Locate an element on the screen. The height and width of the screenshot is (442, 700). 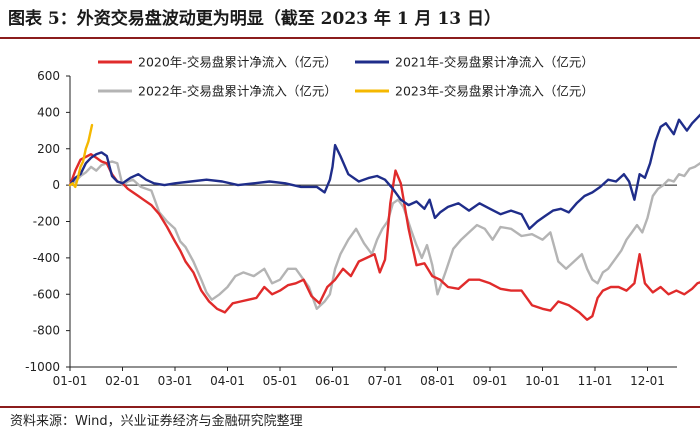
x-tick-label: 08-01 is located at coordinates (437, 381).